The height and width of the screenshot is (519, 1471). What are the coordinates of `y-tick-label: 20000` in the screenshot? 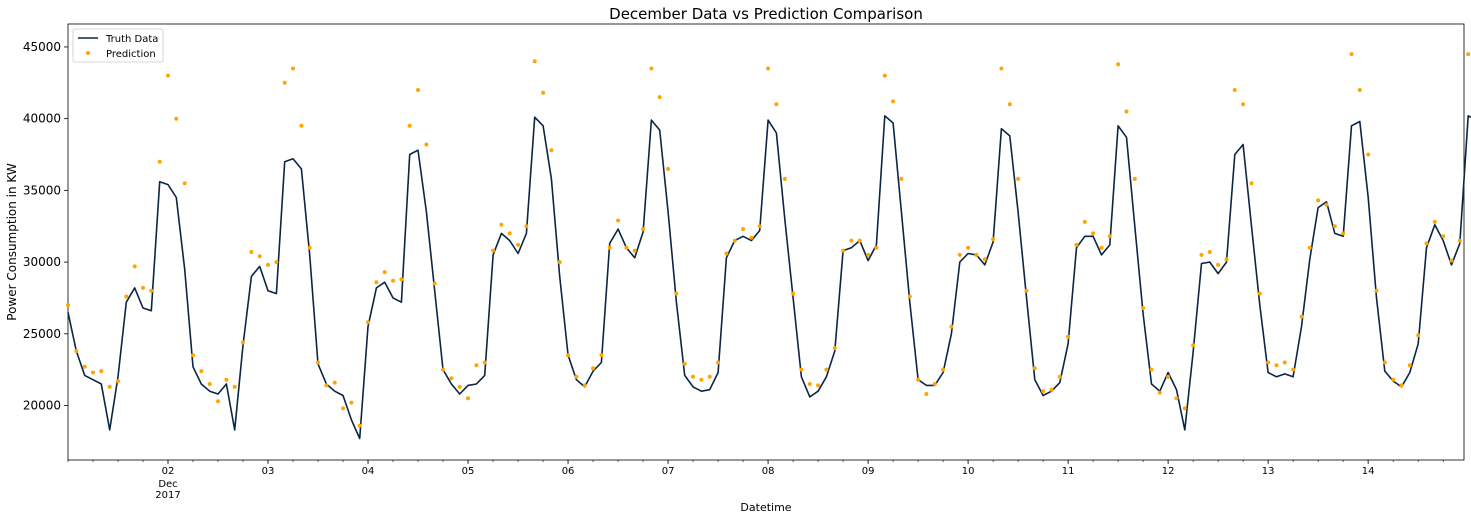 It's located at (42, 406).